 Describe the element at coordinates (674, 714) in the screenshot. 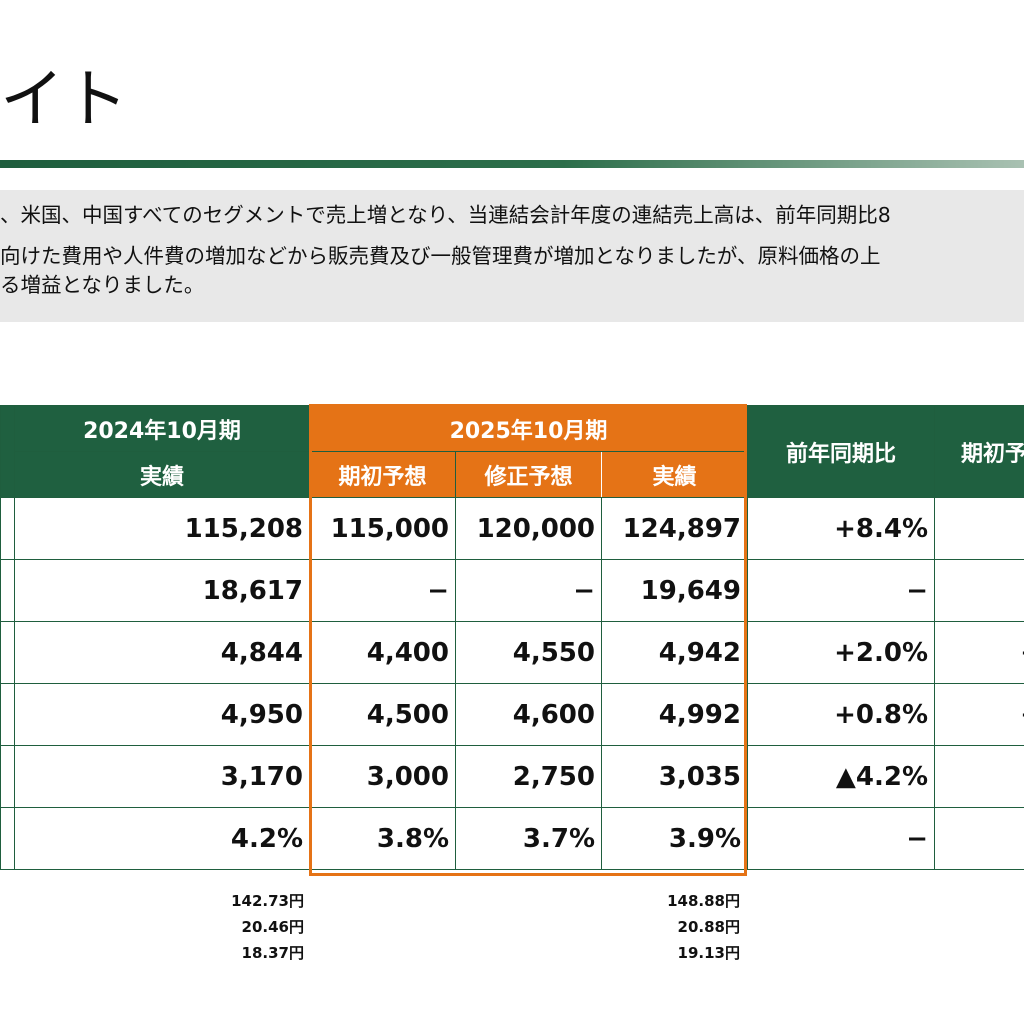

I see `cell-fy2025-actual: 4,992` at that location.